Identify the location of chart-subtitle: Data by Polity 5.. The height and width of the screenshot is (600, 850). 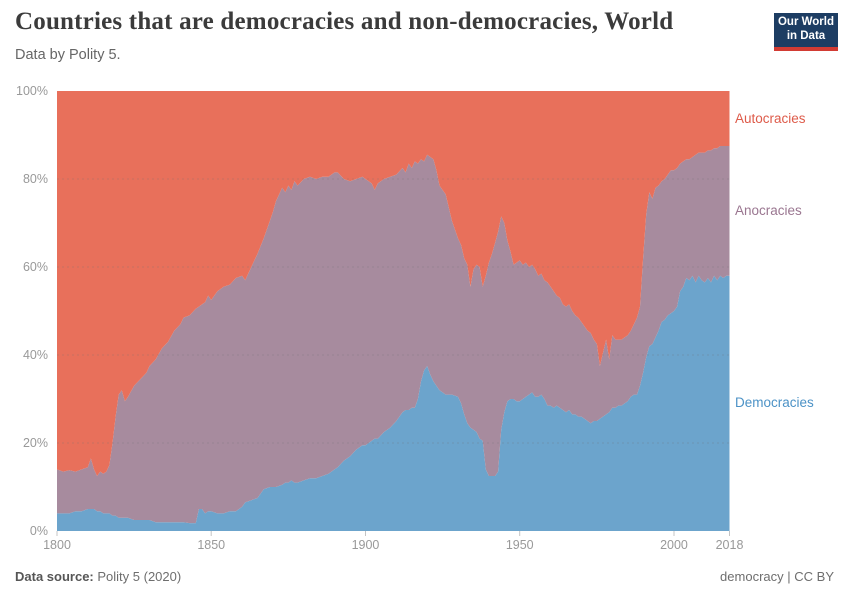
(68, 55).